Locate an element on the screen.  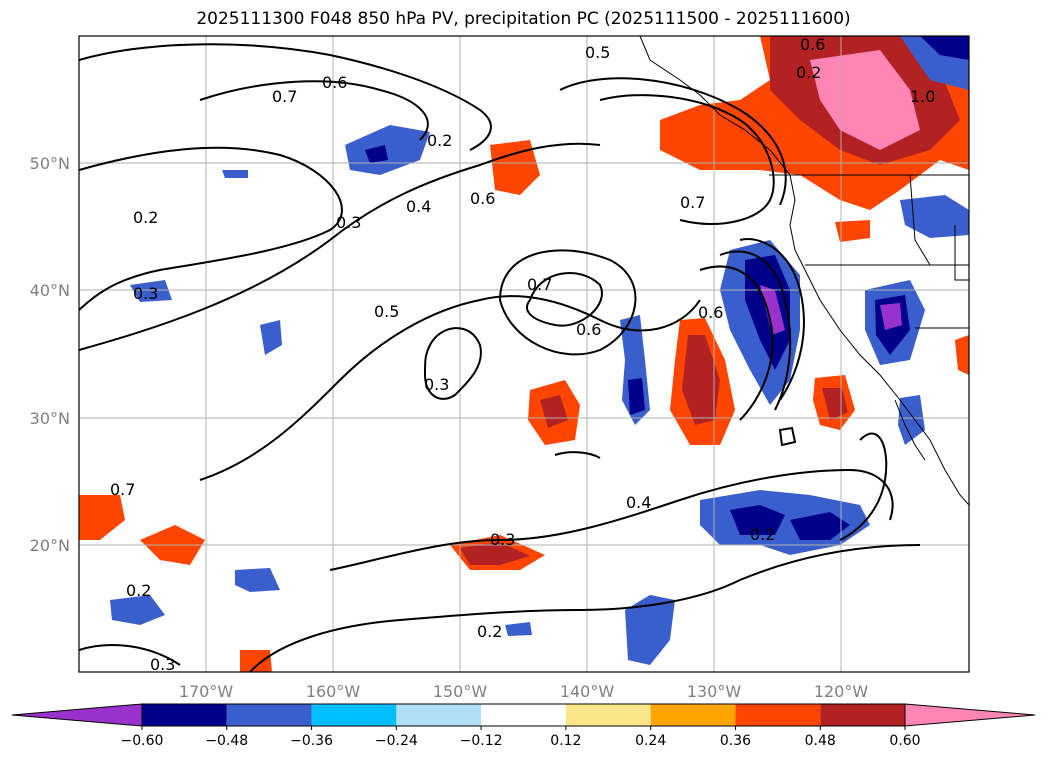
contour-label: 1.0 is located at coordinates (922, 96).